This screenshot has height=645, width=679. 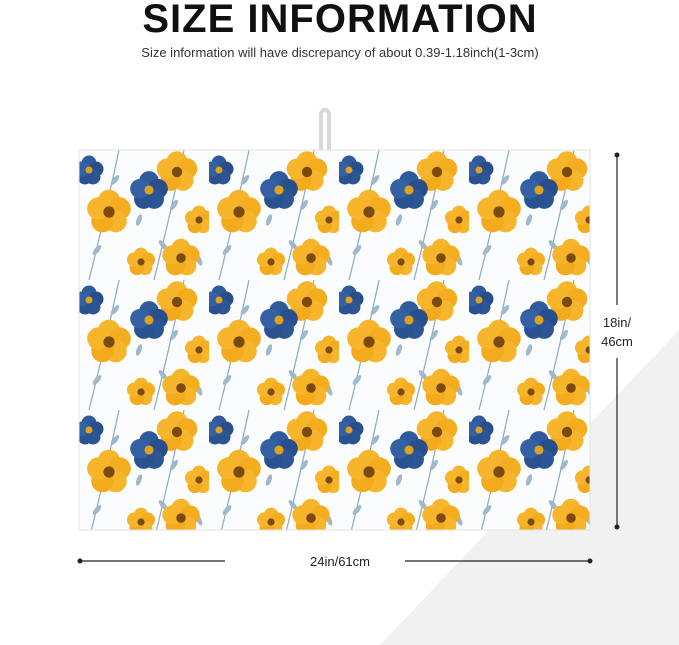 I want to click on title: SIZE INFORMATION, so click(x=339, y=20).